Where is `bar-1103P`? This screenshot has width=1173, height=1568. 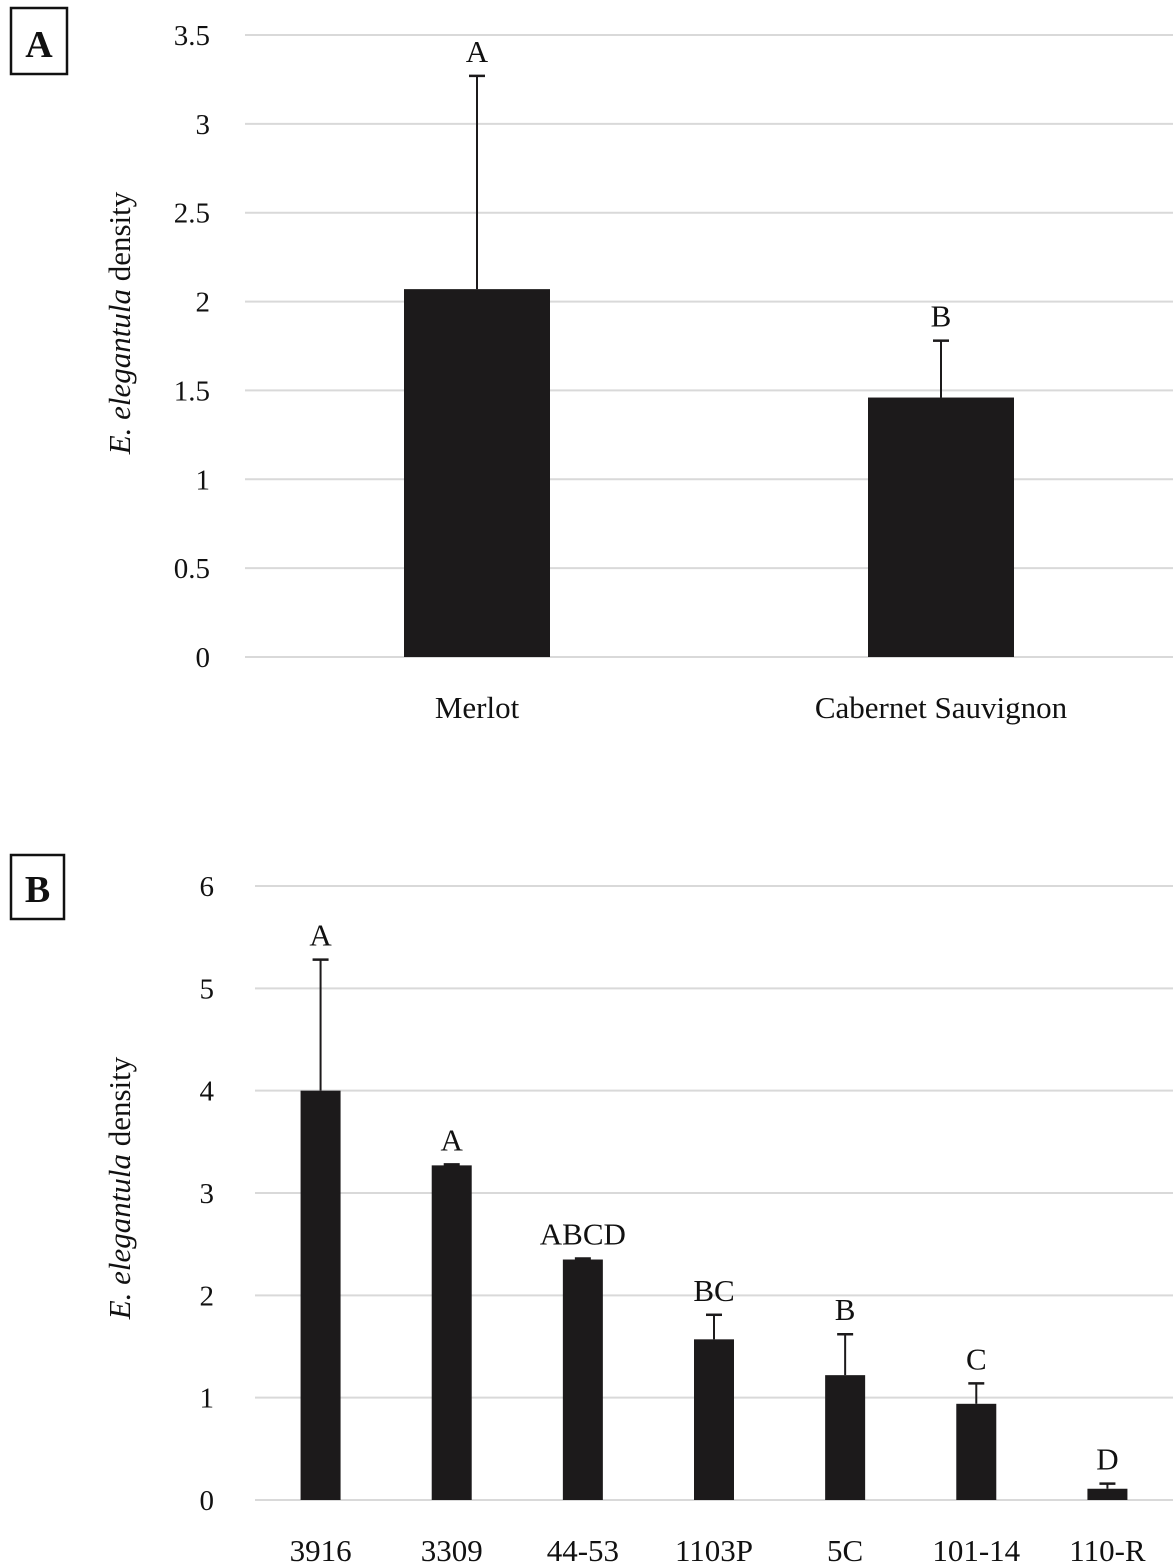 bar-1103P is located at coordinates (714, 1419).